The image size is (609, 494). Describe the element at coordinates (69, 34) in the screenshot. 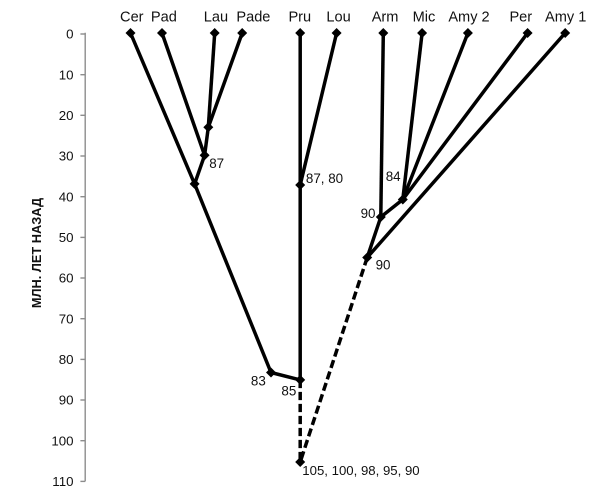

I see `svg-text: 0` at that location.